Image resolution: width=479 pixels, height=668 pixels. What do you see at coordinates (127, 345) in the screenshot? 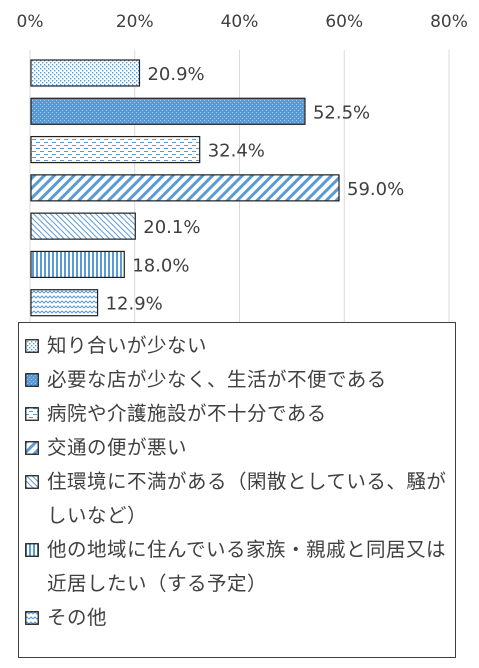
I see `legend-label: 知り合いが少ない` at bounding box center [127, 345].